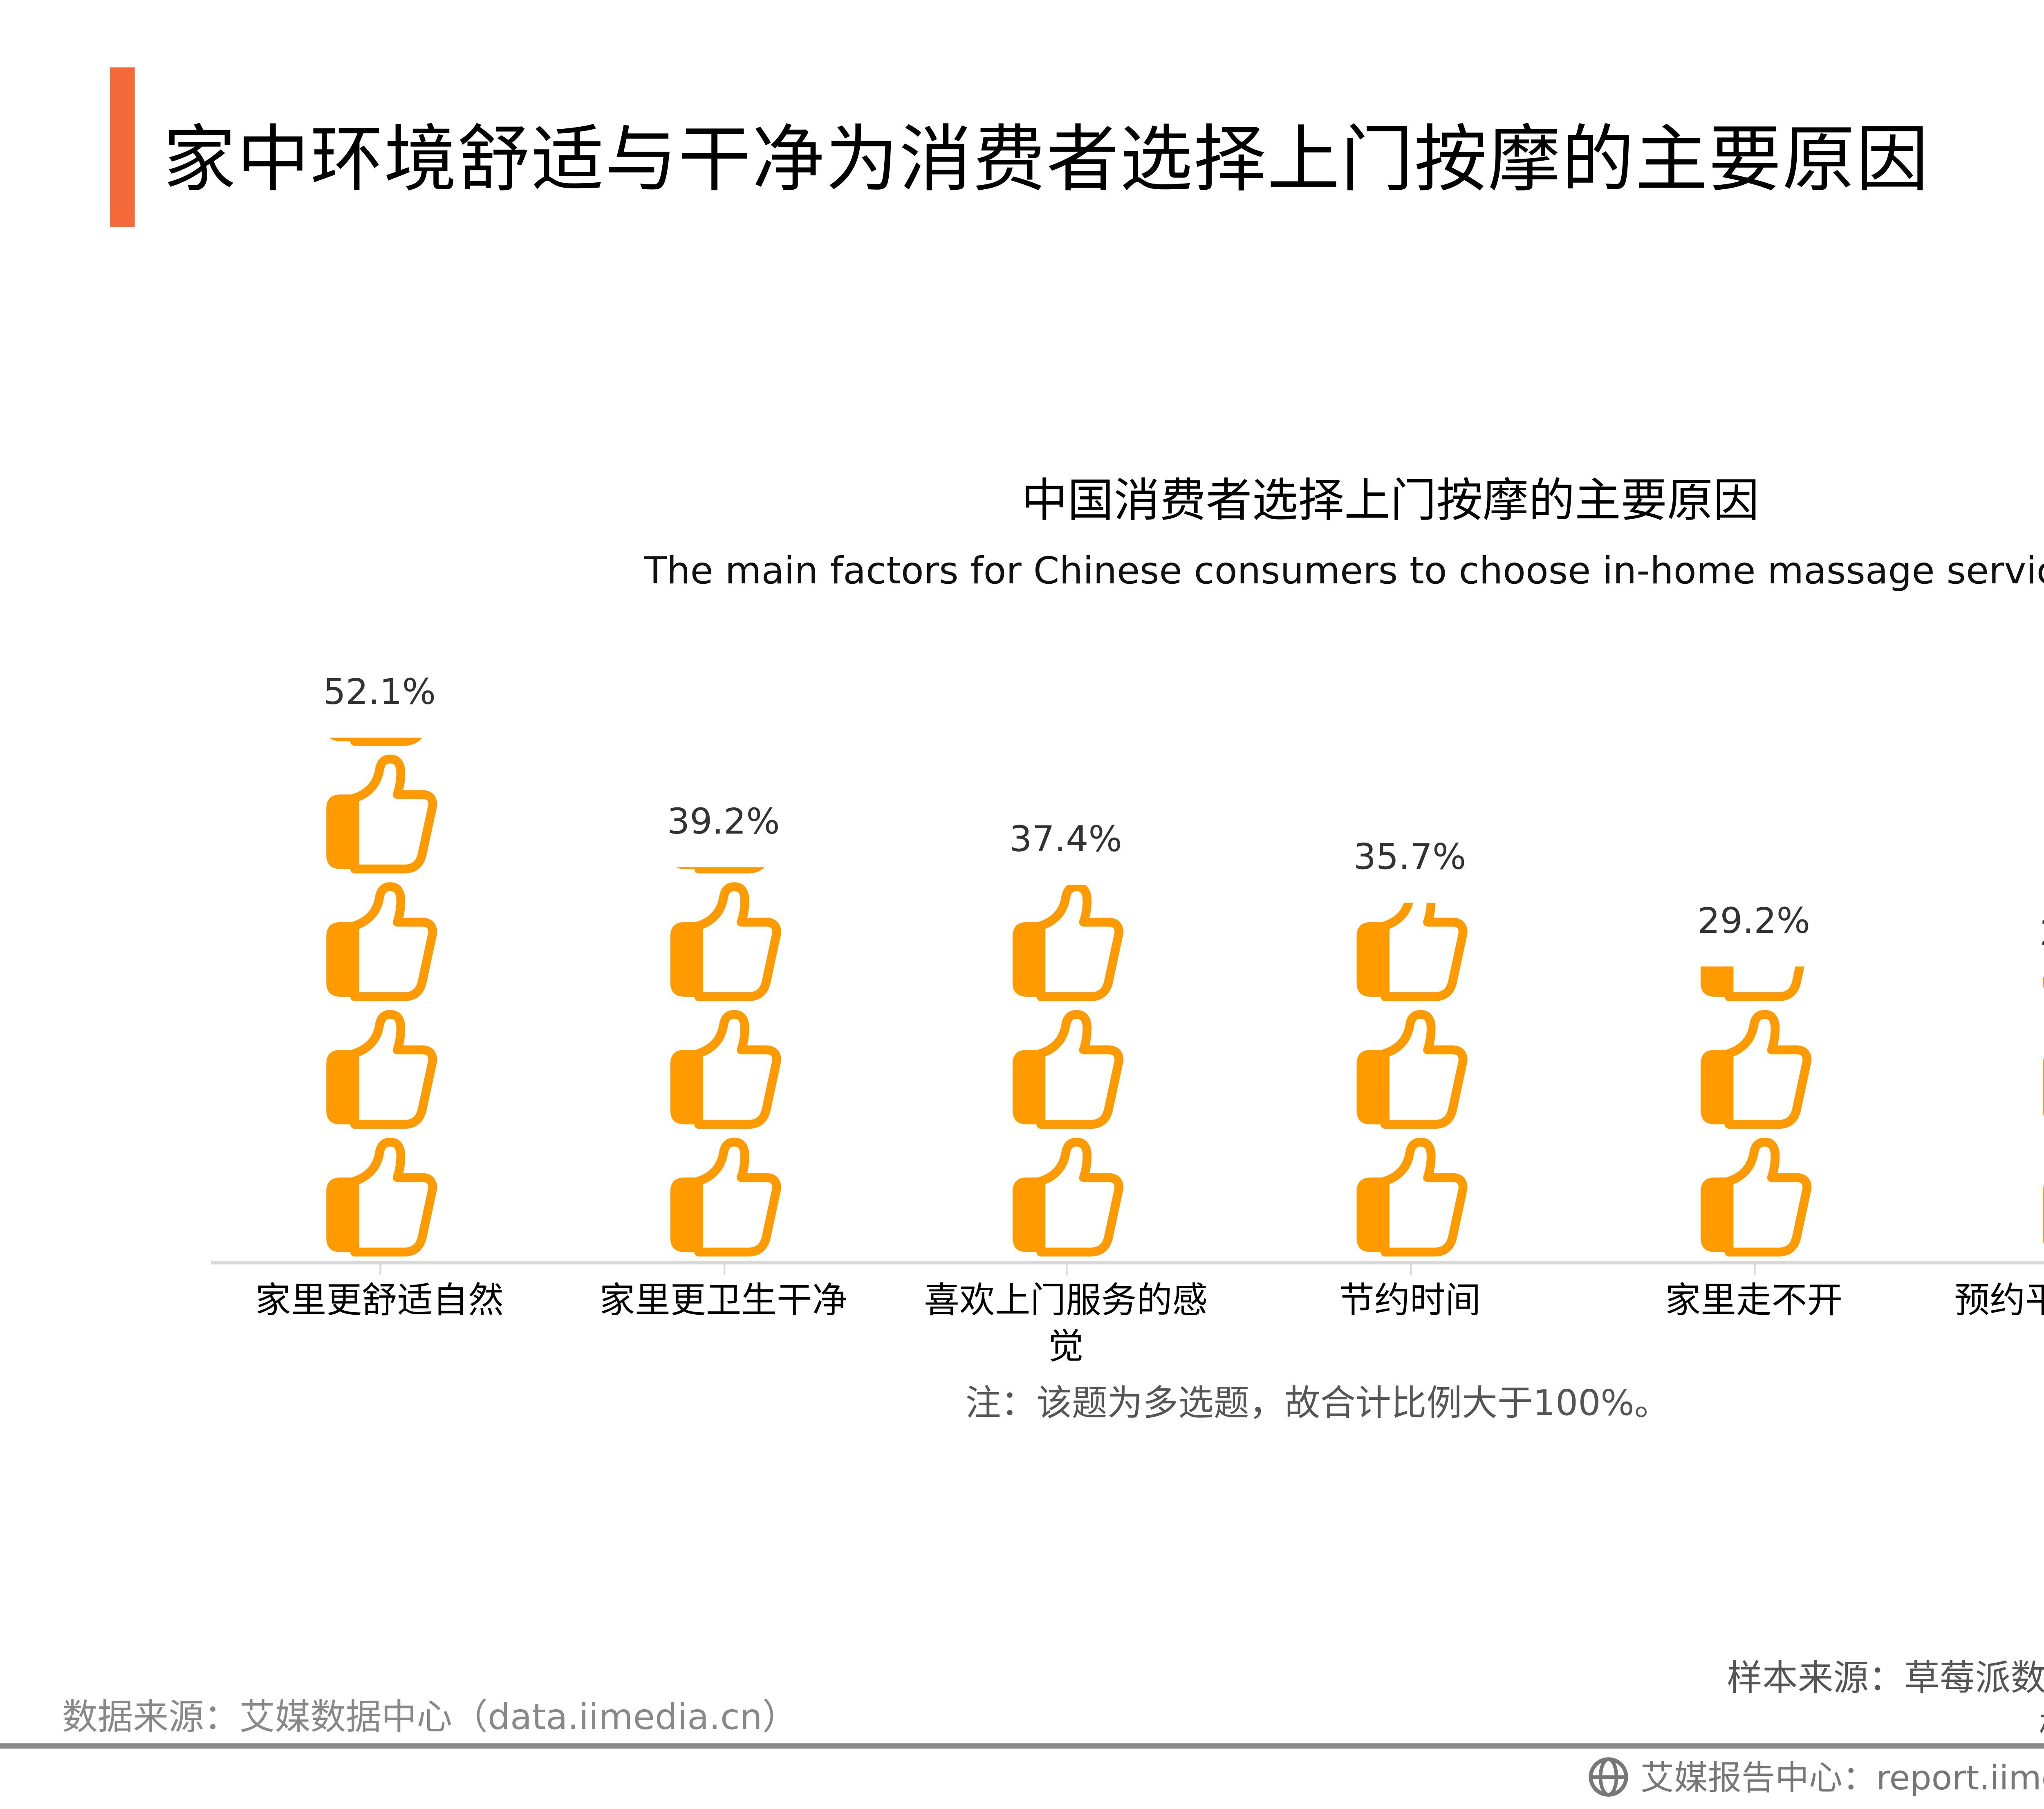 The width and height of the screenshot is (2044, 1809). Describe the element at coordinates (1066, 1322) in the screenshot. I see `category-label: 喜欢上门服务的感觉` at that location.